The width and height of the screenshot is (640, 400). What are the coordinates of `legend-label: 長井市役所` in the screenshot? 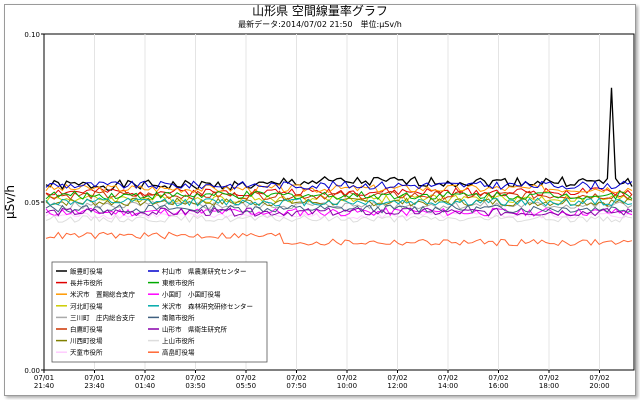 It's located at (86, 282).